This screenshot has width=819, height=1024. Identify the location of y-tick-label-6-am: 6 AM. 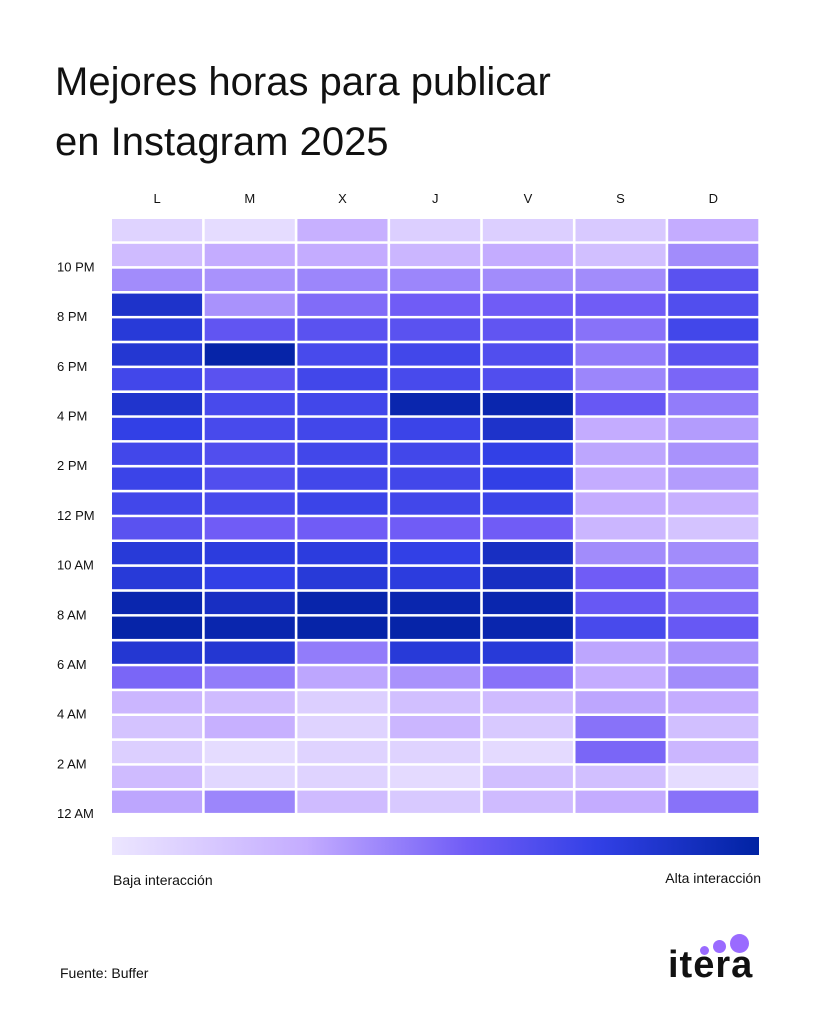
(72, 664).